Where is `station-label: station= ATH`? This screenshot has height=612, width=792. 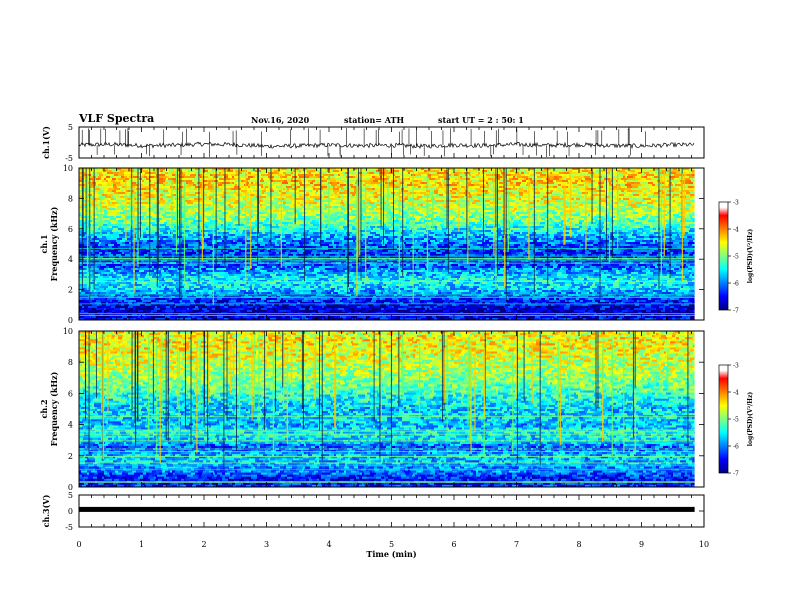 station-label: station= ATH is located at coordinates (374, 120).